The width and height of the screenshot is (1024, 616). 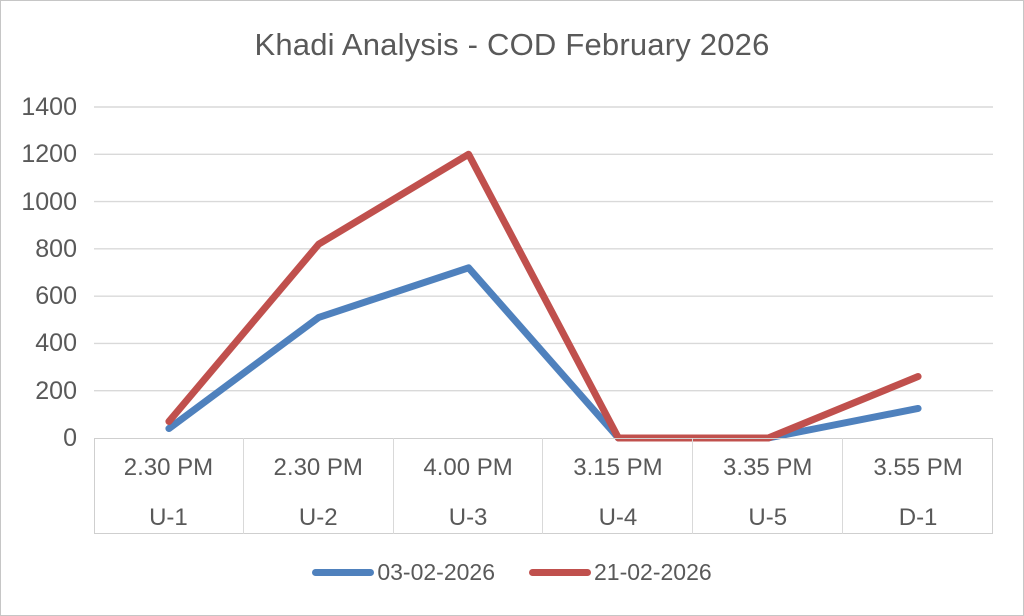 I want to click on y-tick-label: 0, so click(x=70, y=438).